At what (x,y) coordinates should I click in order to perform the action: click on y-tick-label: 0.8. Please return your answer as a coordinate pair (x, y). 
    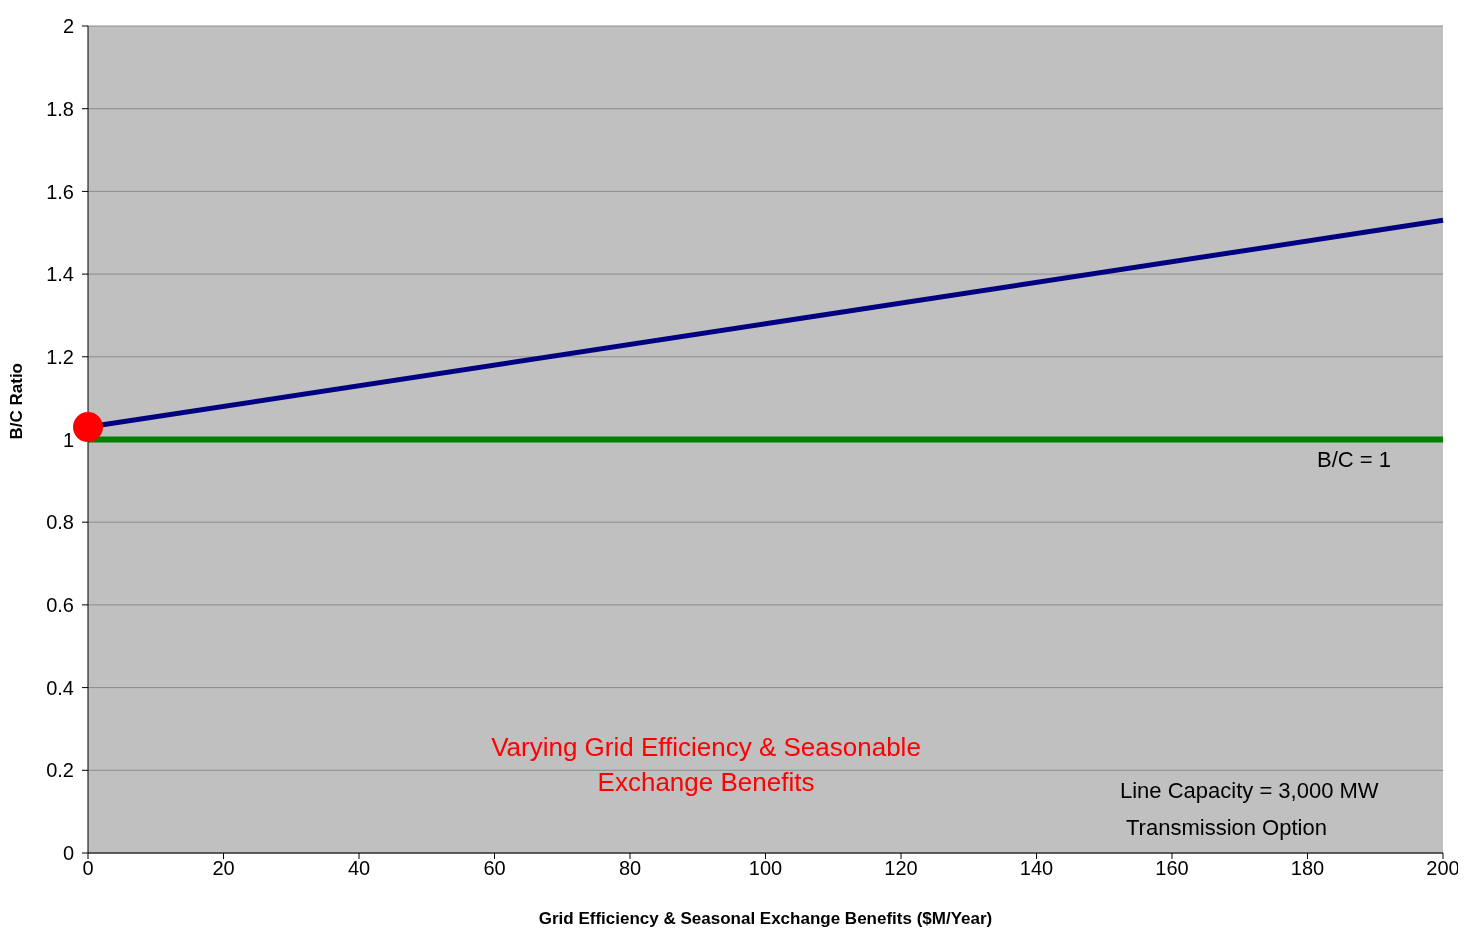
    Looking at the image, I should click on (60, 522).